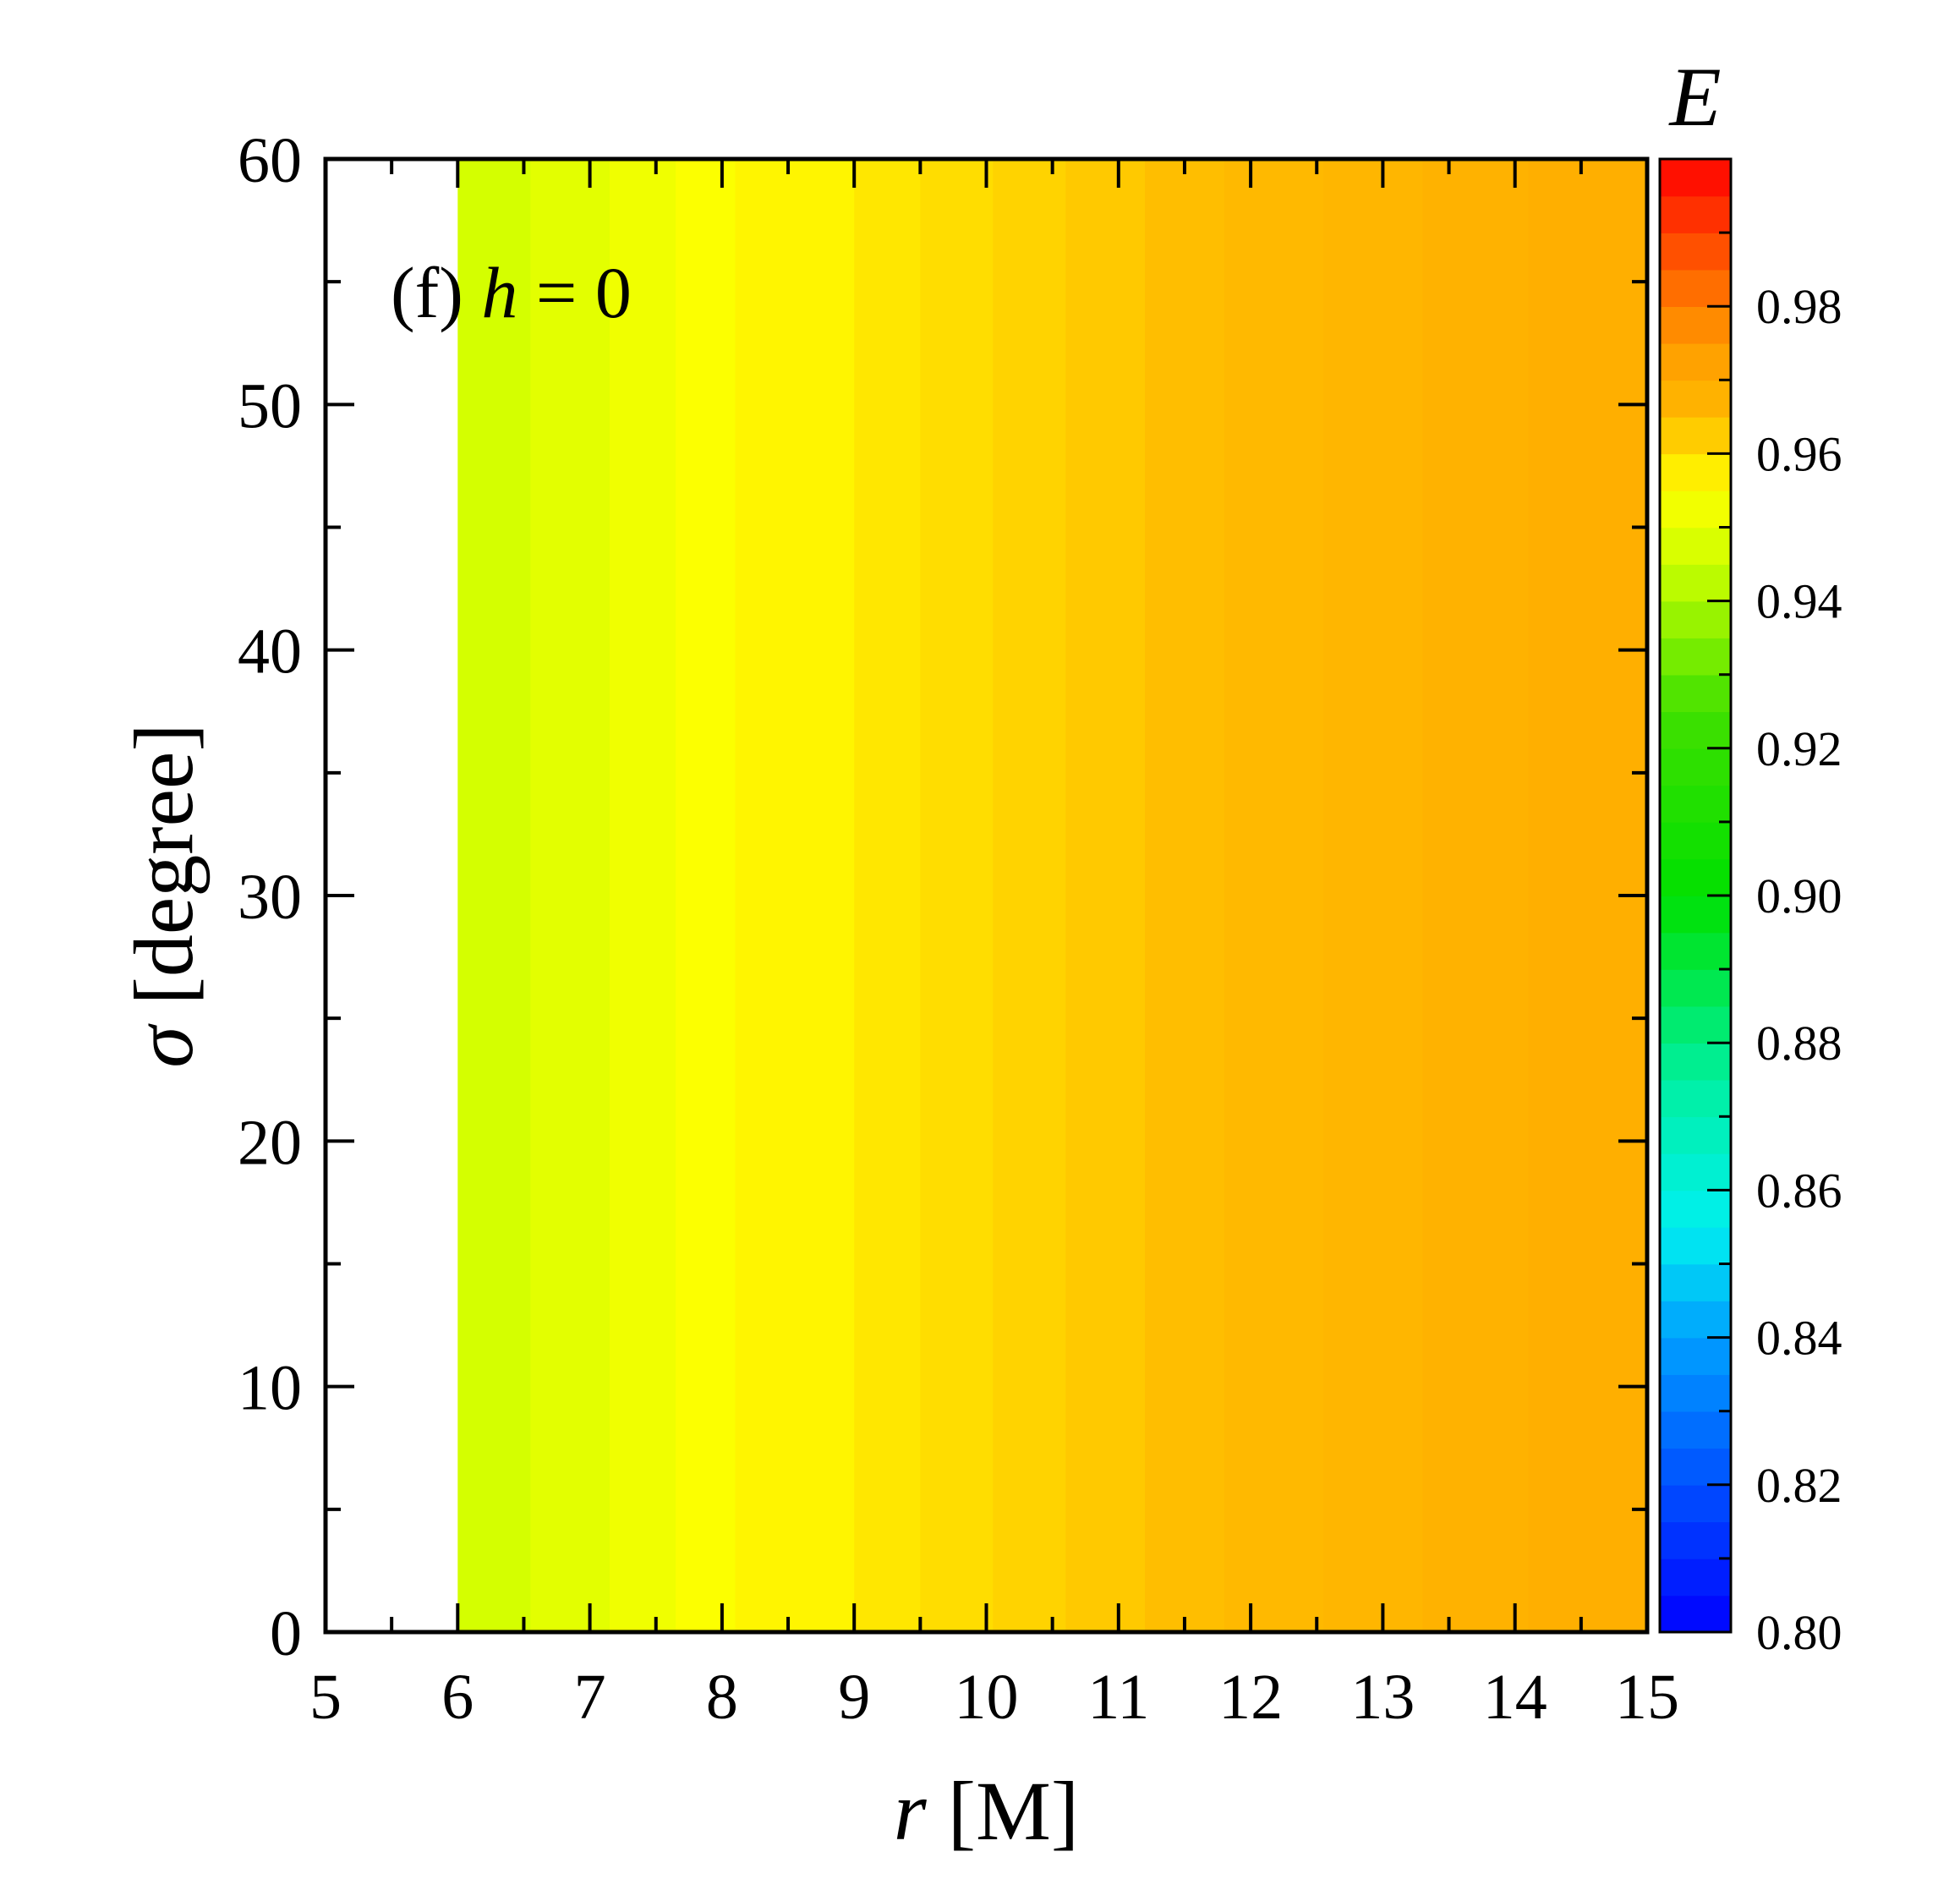 The width and height of the screenshot is (1960, 1890). Describe the element at coordinates (1647, 1697) in the screenshot. I see `x-tick-label: 15` at that location.